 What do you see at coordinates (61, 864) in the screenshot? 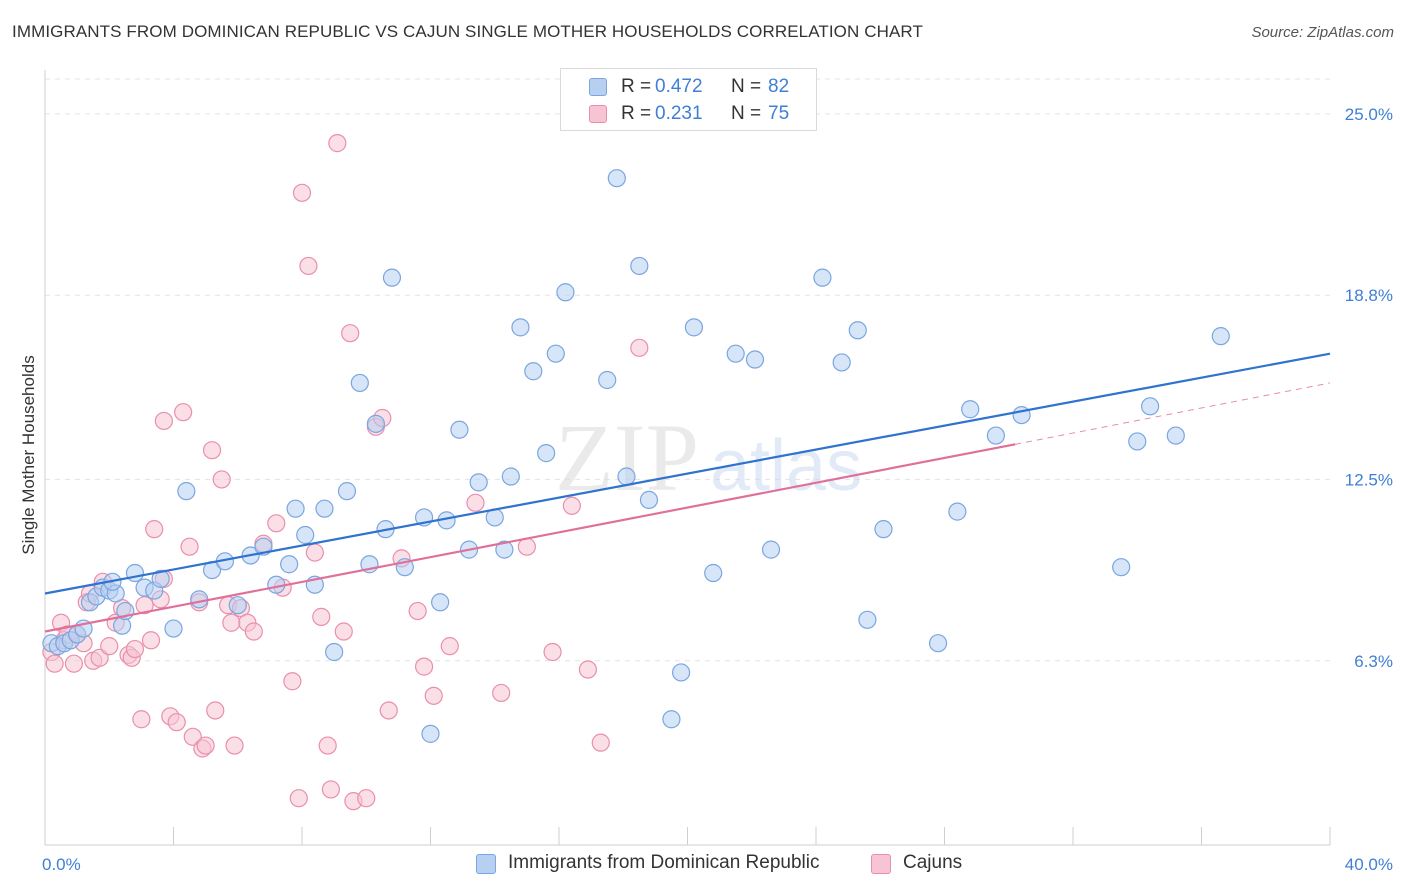
I see `x-tick-label: 0.0%` at bounding box center [61, 864].